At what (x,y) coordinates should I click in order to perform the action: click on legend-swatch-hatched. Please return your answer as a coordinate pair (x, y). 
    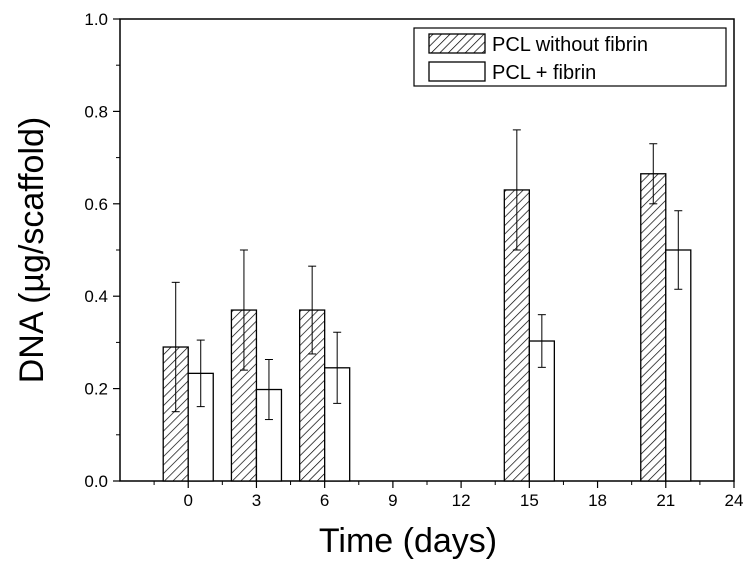
    Looking at the image, I should click on (457, 43).